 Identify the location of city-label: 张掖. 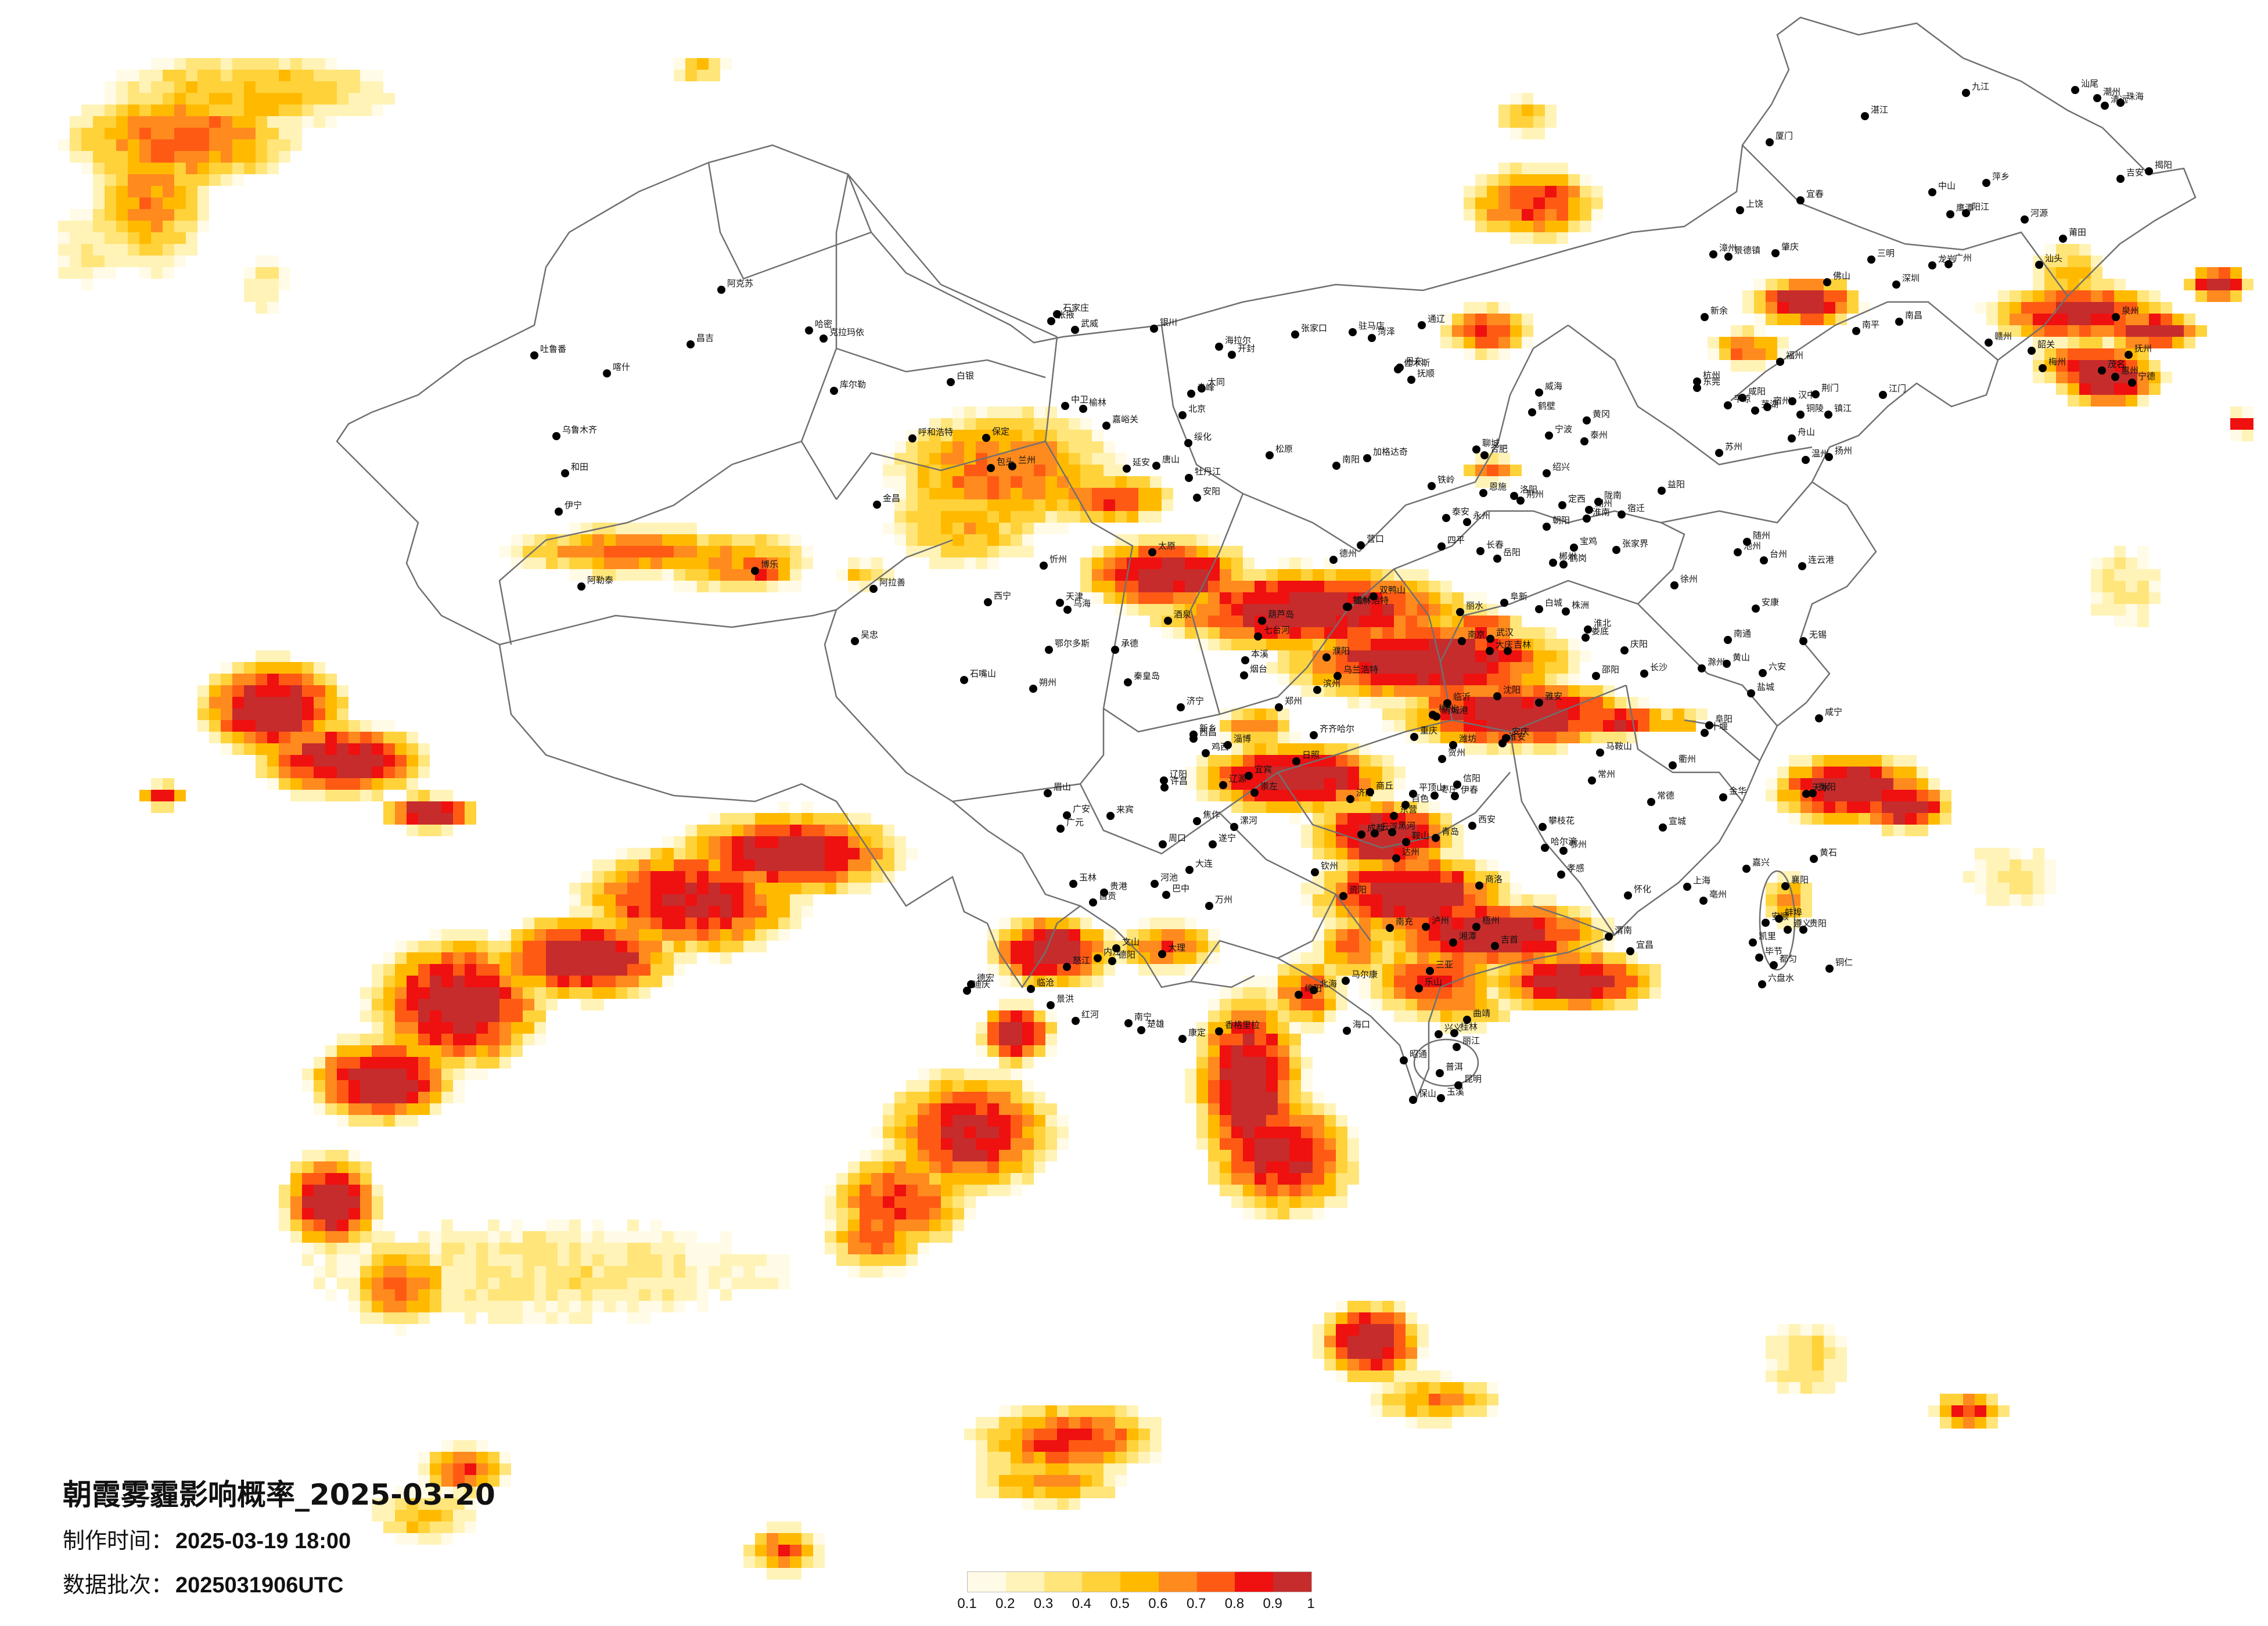
(1065, 315).